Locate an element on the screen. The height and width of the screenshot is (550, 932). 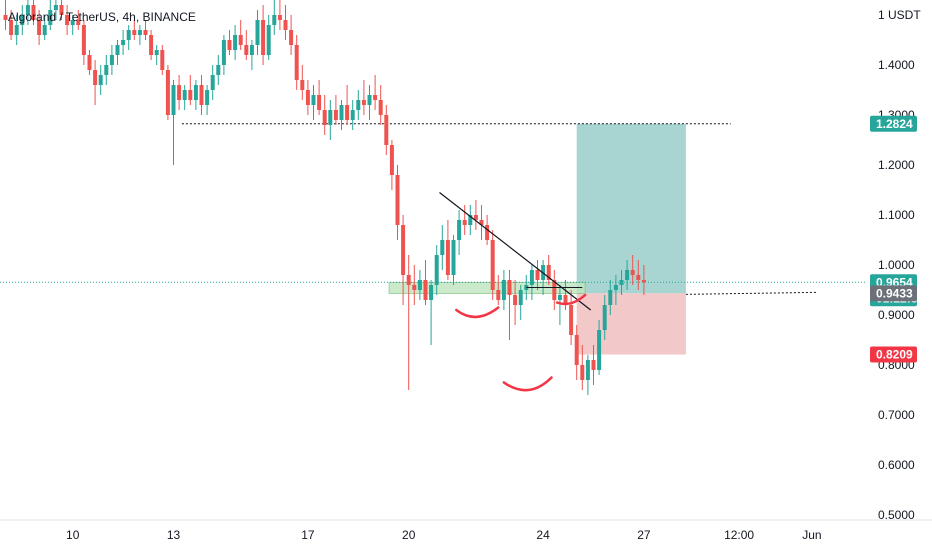
price-tick-label: 0.7000 is located at coordinates (896, 415).